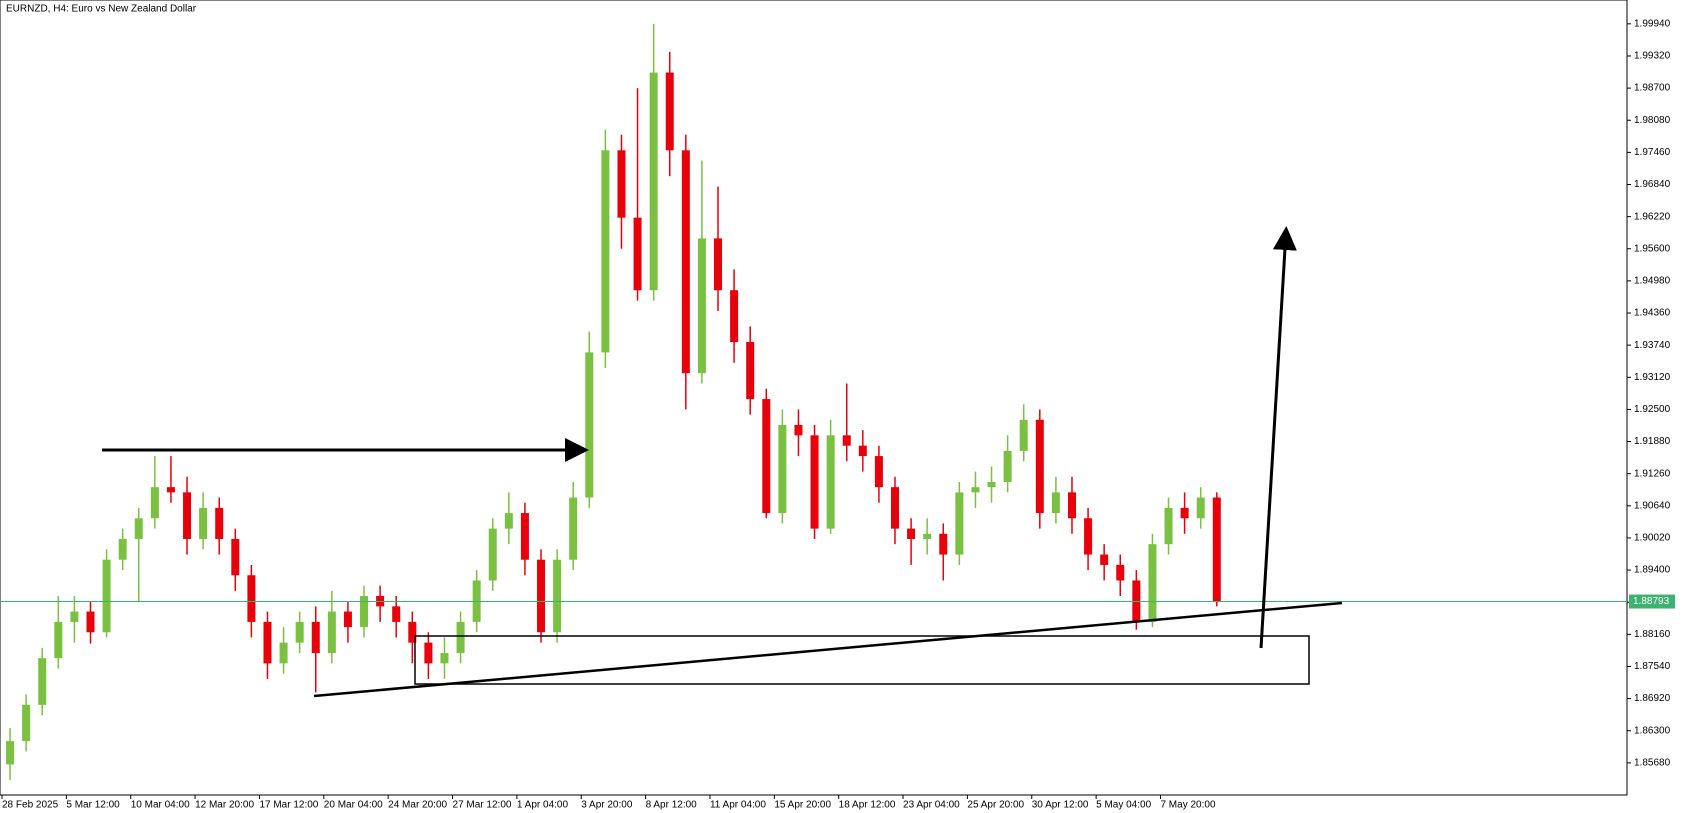  Describe the element at coordinates (1652, 473) in the screenshot. I see `y-tick-label: 1.91260` at that location.